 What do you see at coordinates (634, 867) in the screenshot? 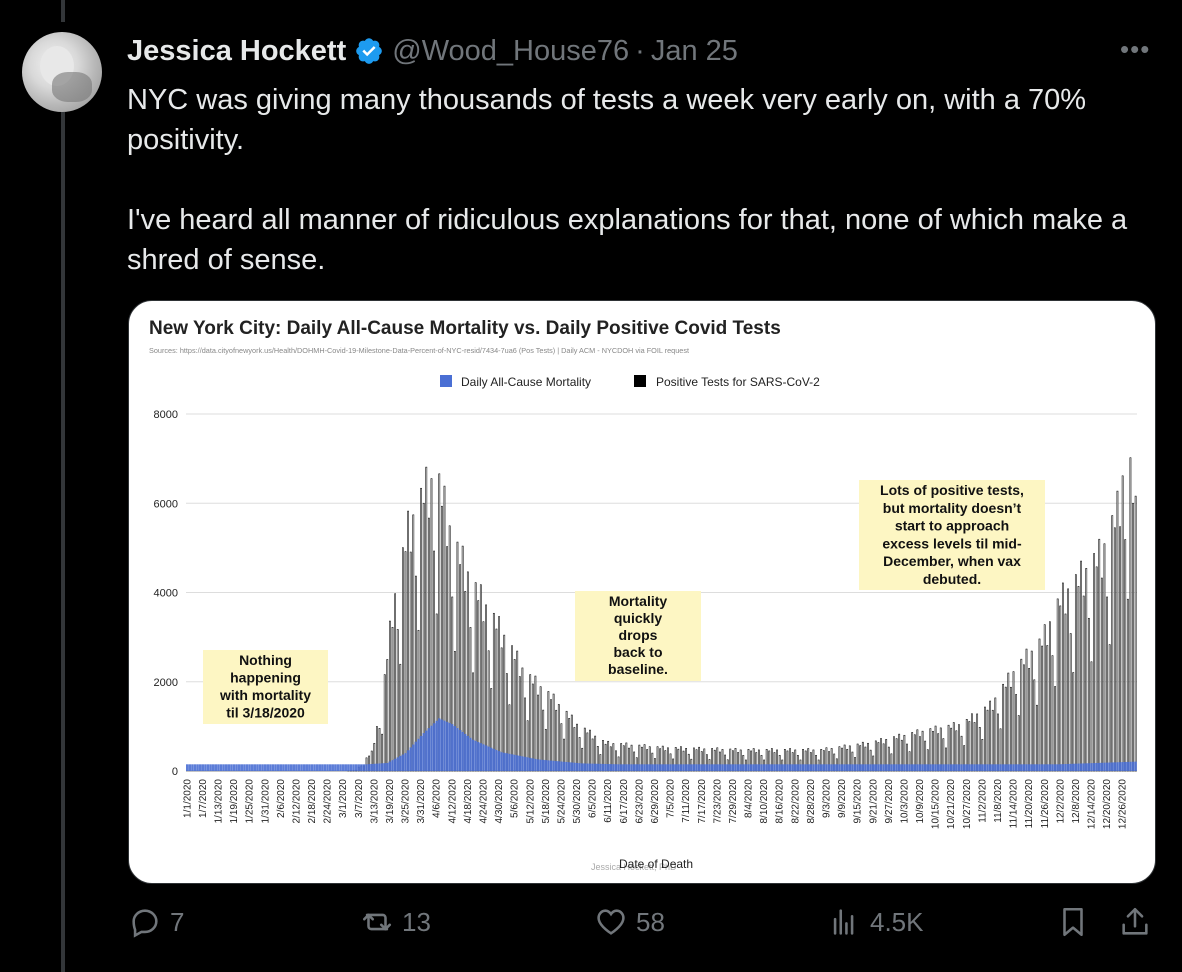
I see `chart-watermark: Jessica Hockett, PhD` at bounding box center [634, 867].